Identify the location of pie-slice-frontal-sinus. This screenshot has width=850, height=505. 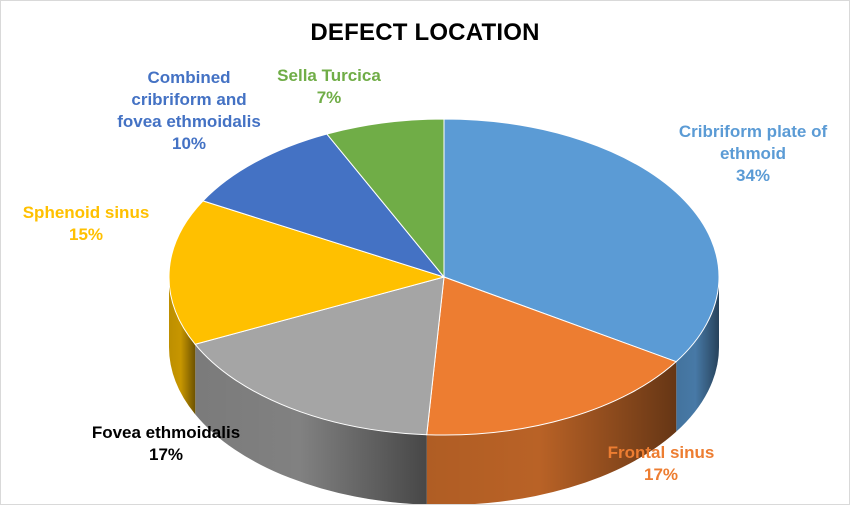
(552, 356).